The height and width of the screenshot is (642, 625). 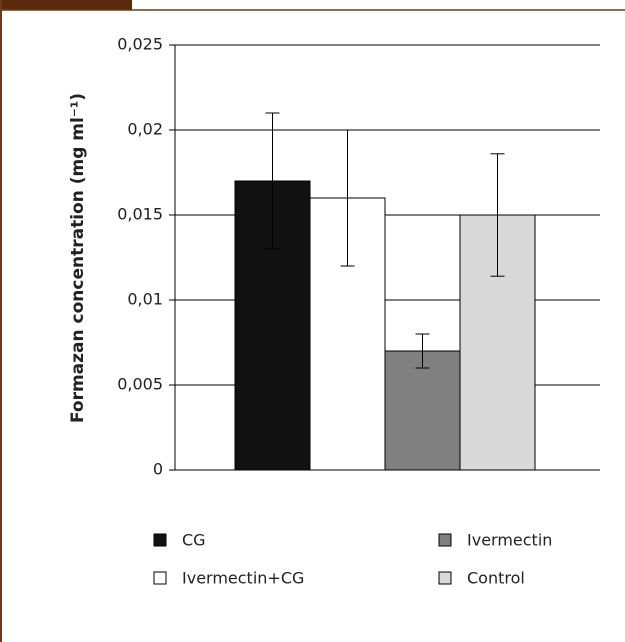 What do you see at coordinates (140, 384) in the screenshot?
I see `y-tick-label: 0,005` at bounding box center [140, 384].